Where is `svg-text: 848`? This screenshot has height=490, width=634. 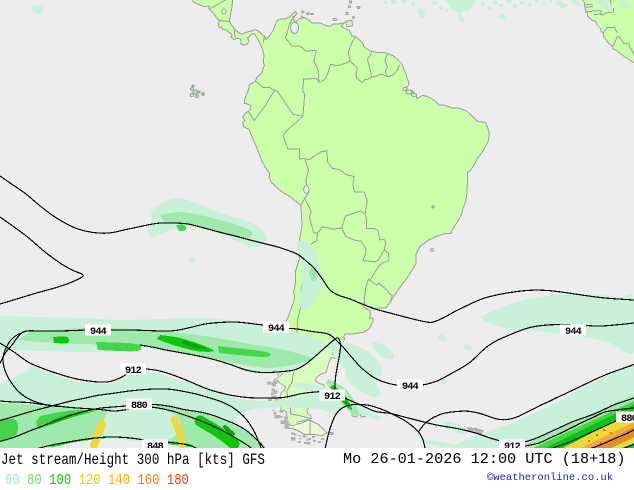 svg-text: 848 is located at coordinates (155, 447).